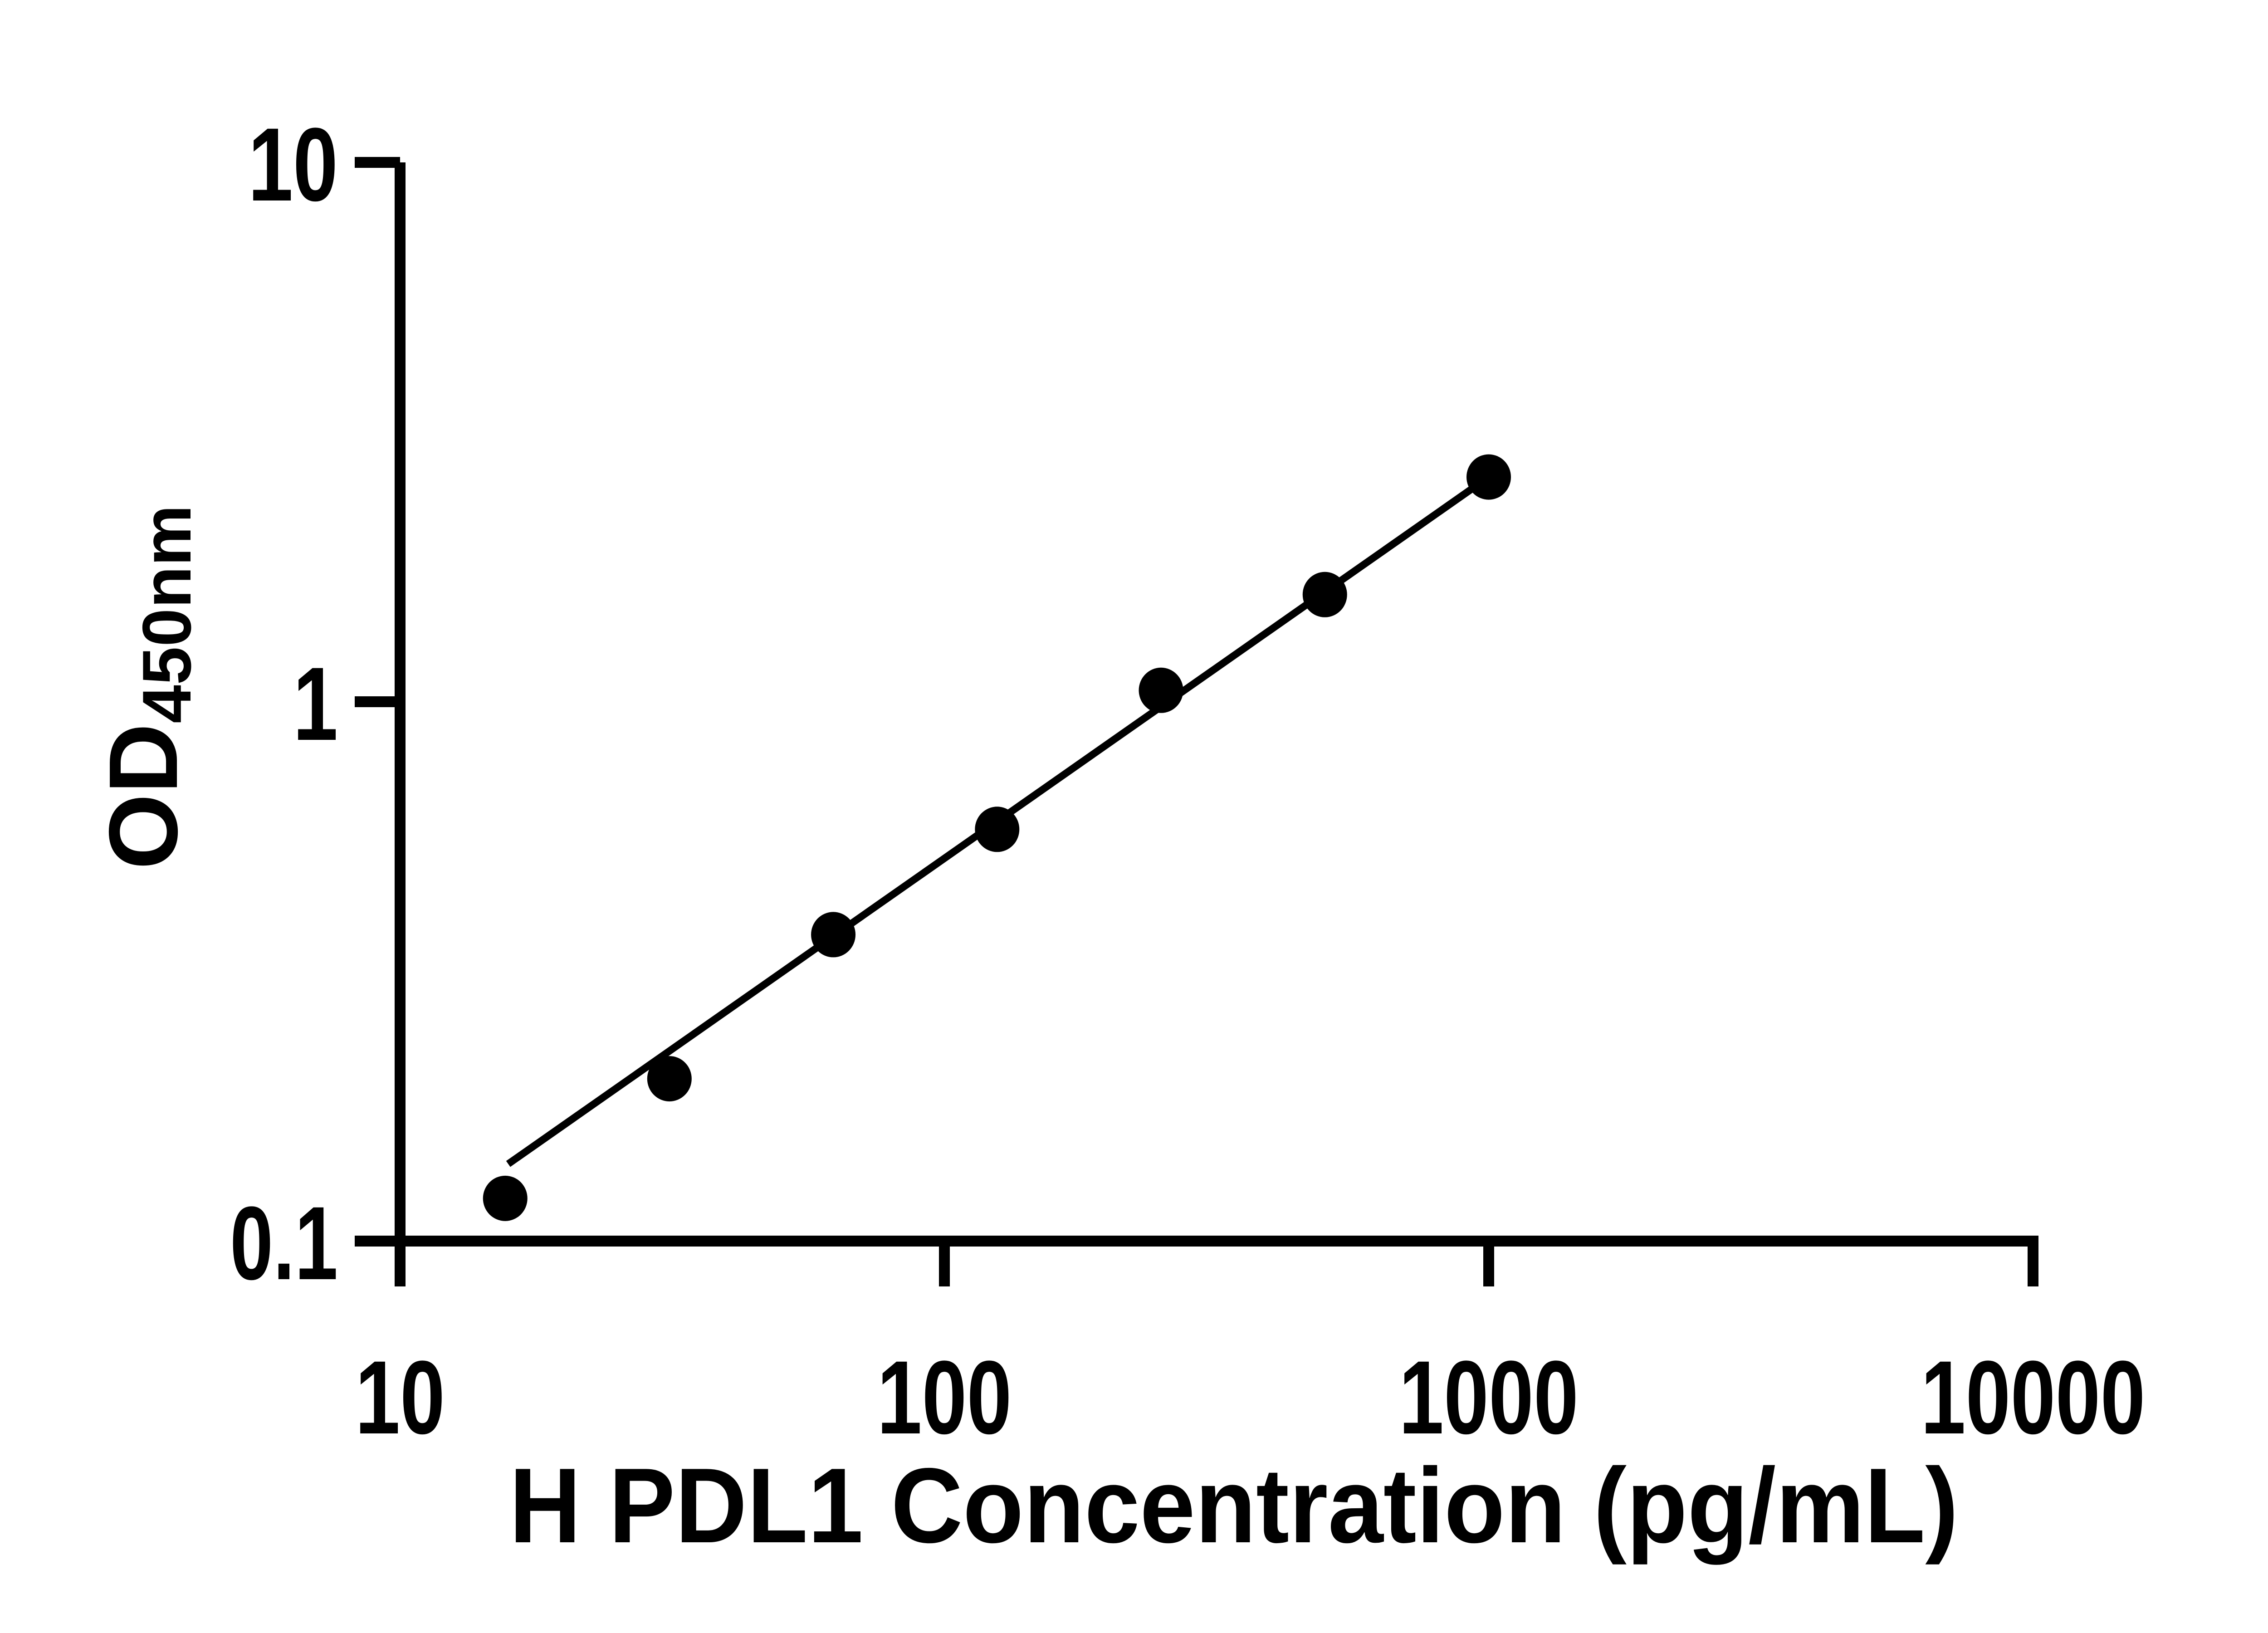  I want to click on x-tick-label: 1000, so click(1489, 1397).